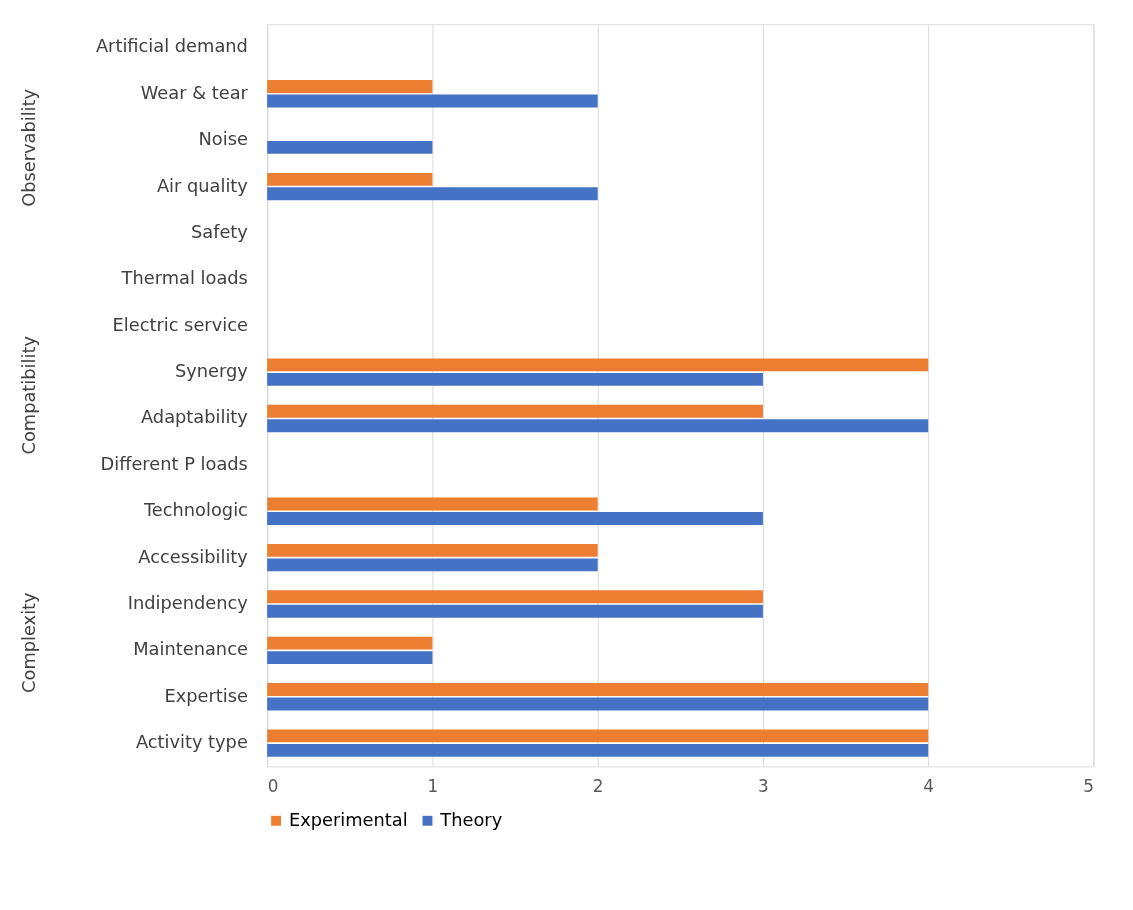 The width and height of the screenshot is (1133, 910). What do you see at coordinates (171, 46) in the screenshot?
I see `y-tick-label: Artificial demand` at bounding box center [171, 46].